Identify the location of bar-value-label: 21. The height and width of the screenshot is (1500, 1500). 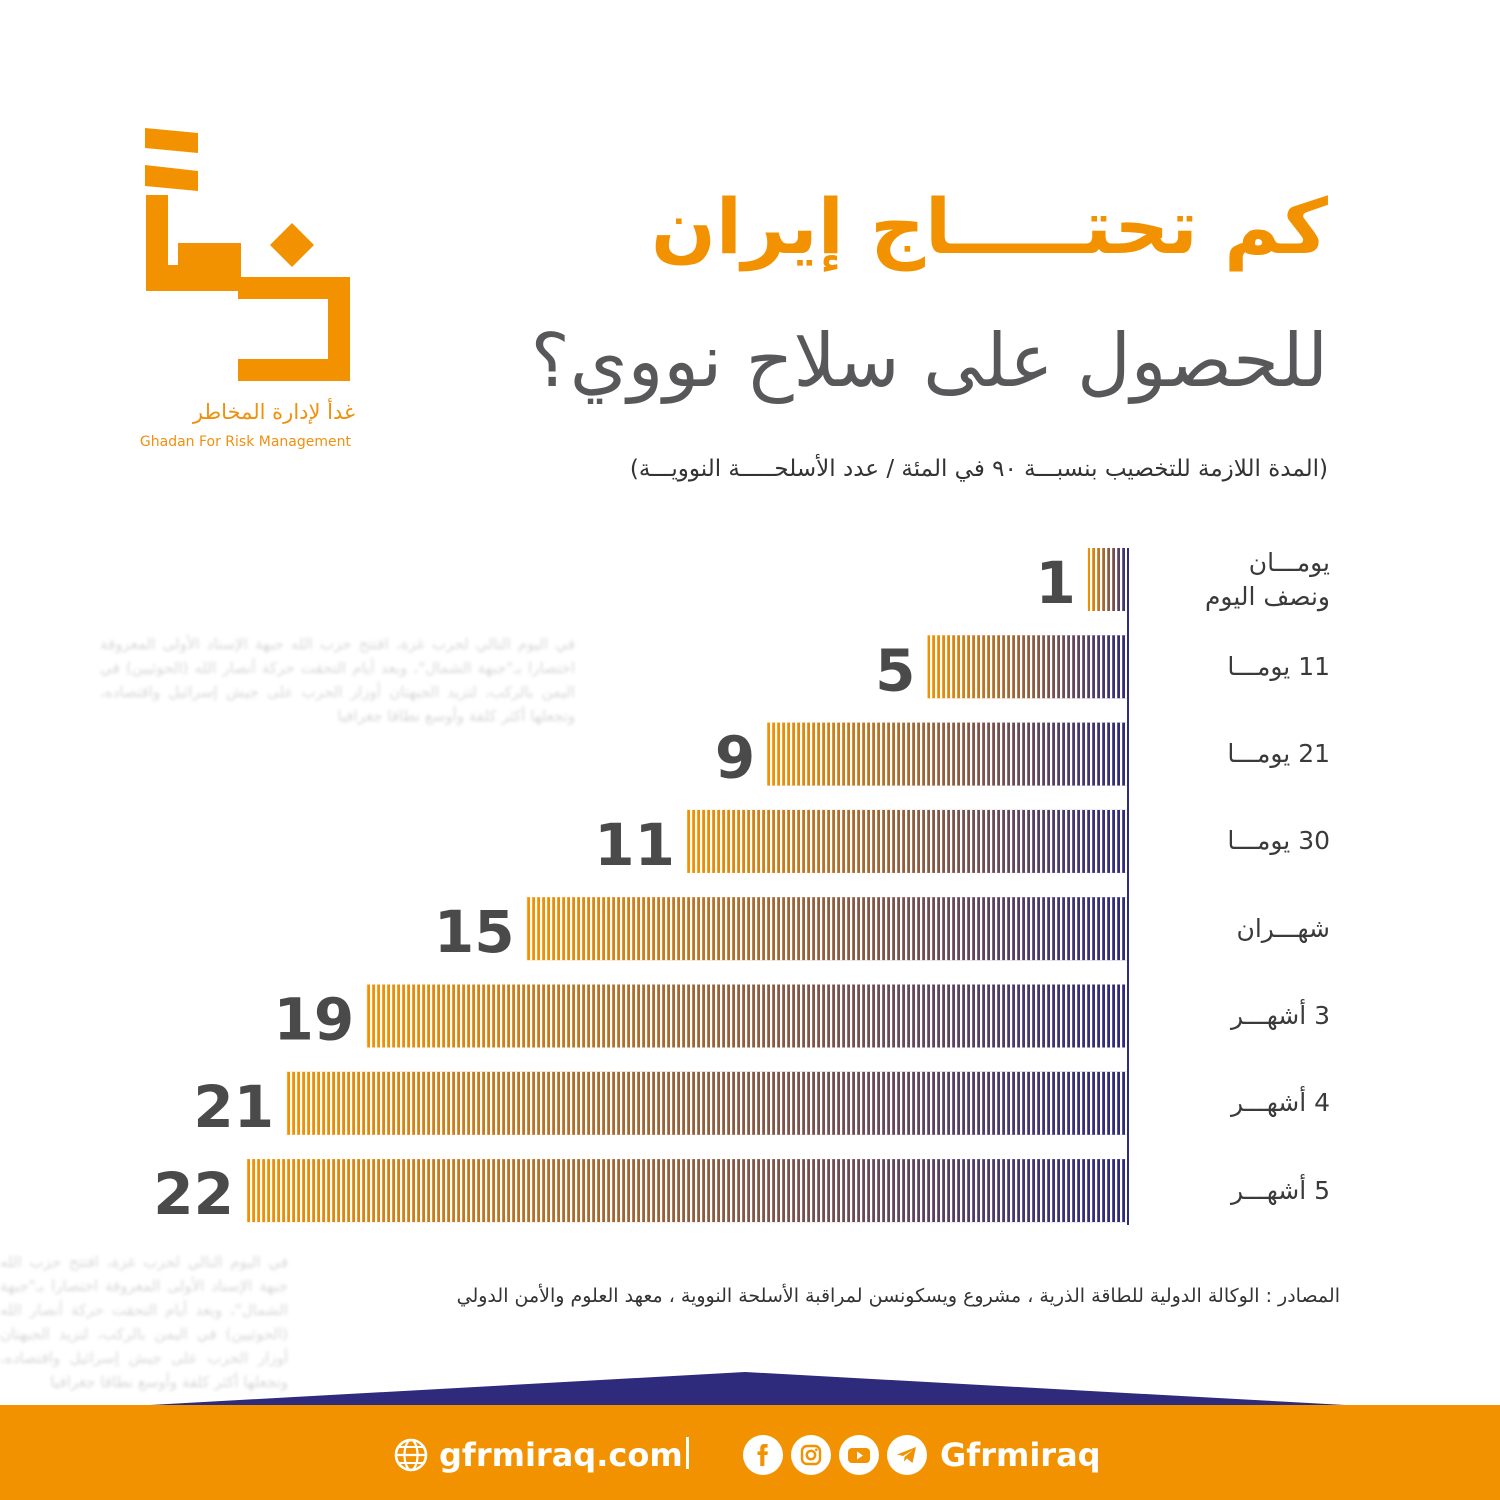
(233, 1107).